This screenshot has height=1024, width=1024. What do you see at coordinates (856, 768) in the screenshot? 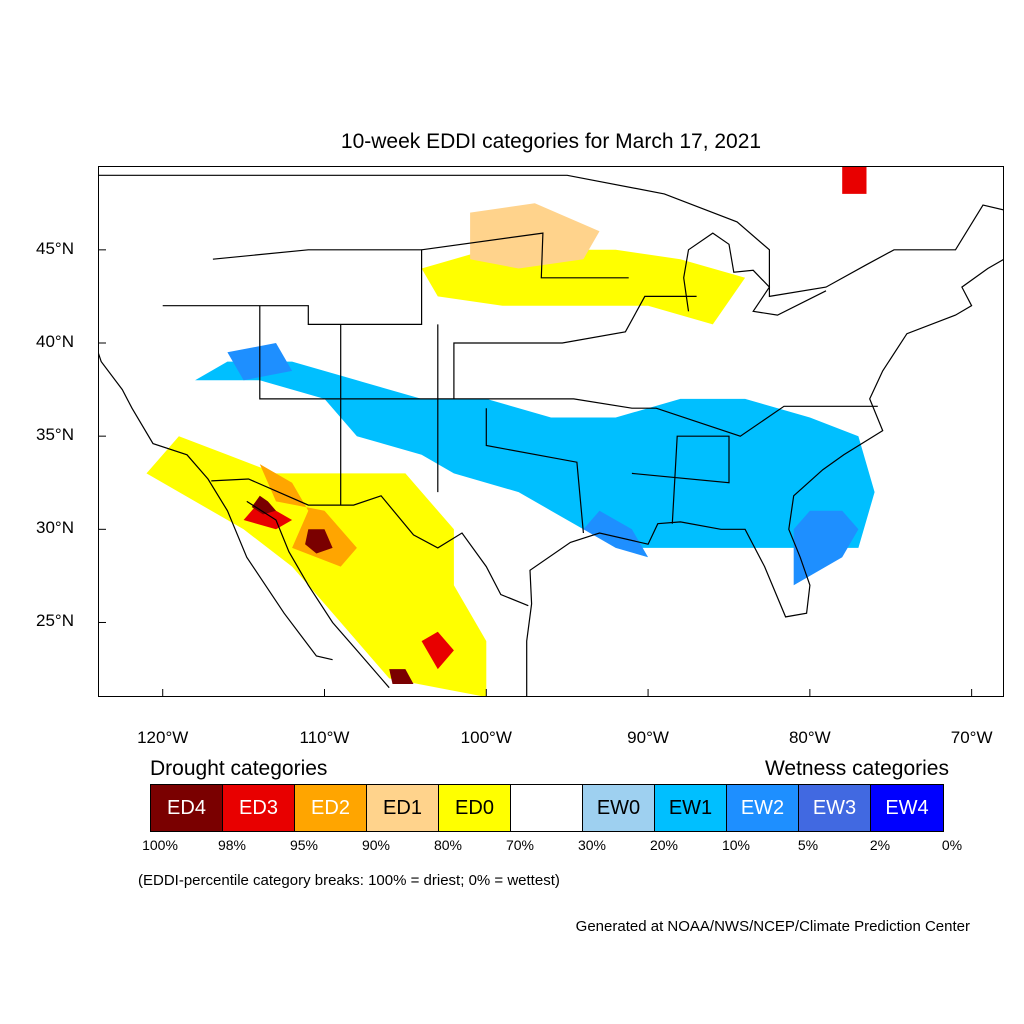
I see `wetness-heading: Wetness categories` at bounding box center [856, 768].